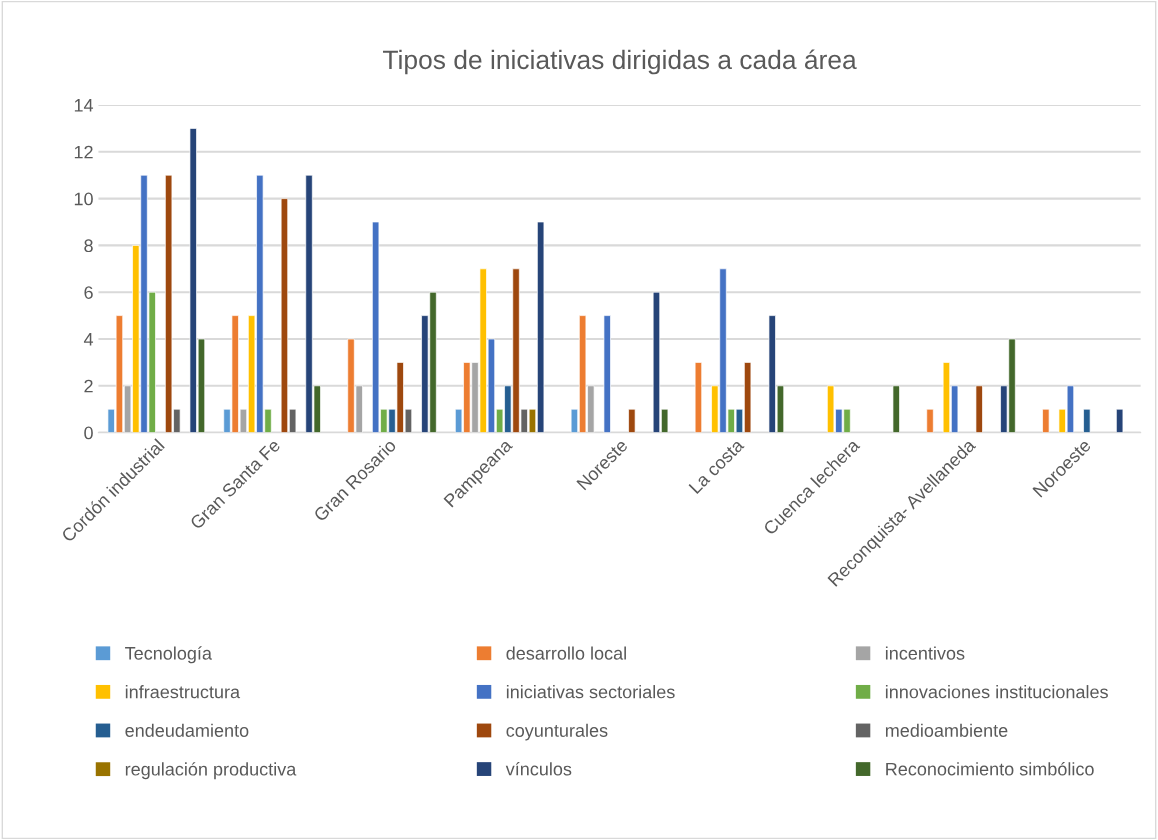 The height and width of the screenshot is (840, 1158). What do you see at coordinates (990, 769) in the screenshot?
I see `legend-label: Reconocimiento simbólico` at bounding box center [990, 769].